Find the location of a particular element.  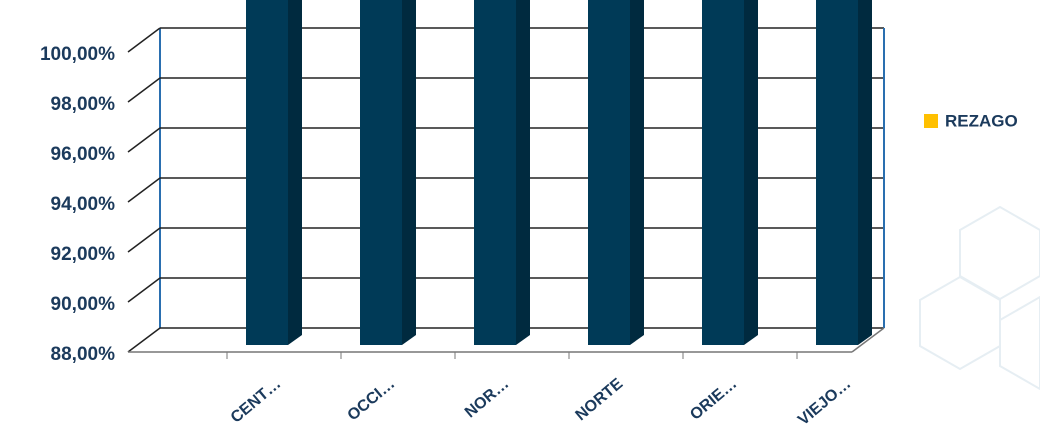

y-tick-label: 100,00% is located at coordinates (77, 54).